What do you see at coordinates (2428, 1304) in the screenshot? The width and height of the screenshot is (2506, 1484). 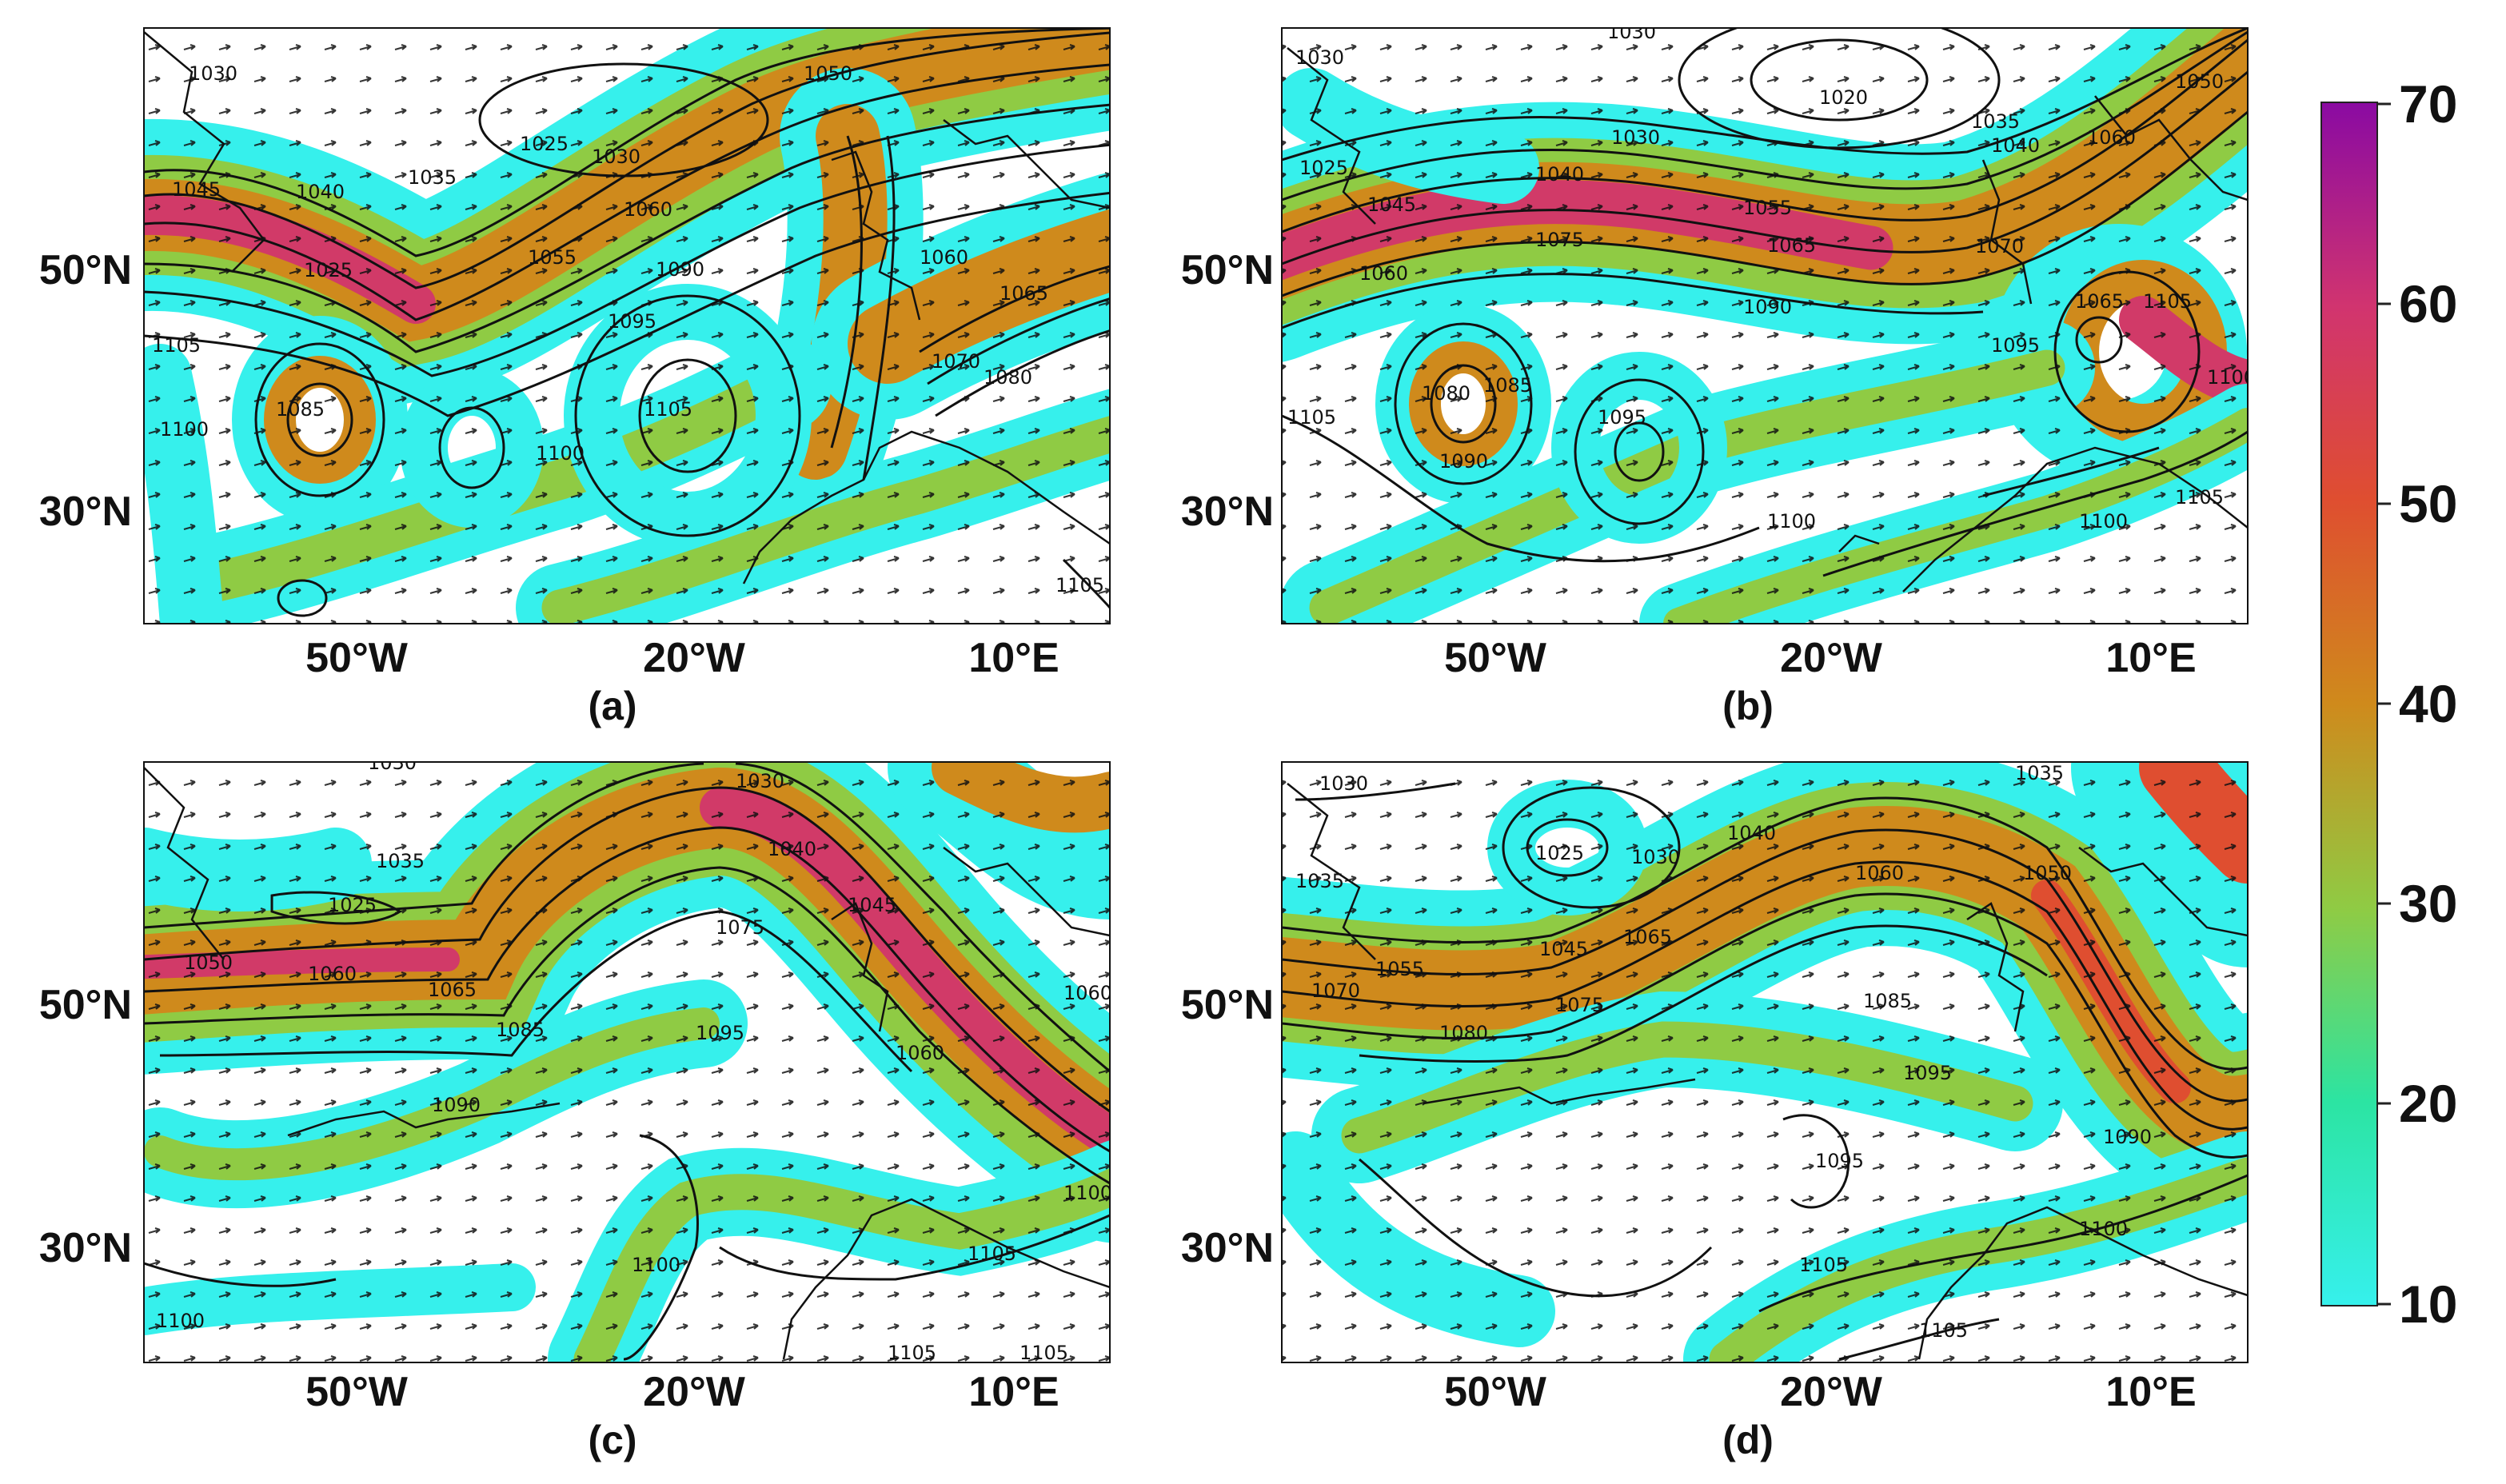 I see `colorbar-tick-label: 10` at bounding box center [2428, 1304].